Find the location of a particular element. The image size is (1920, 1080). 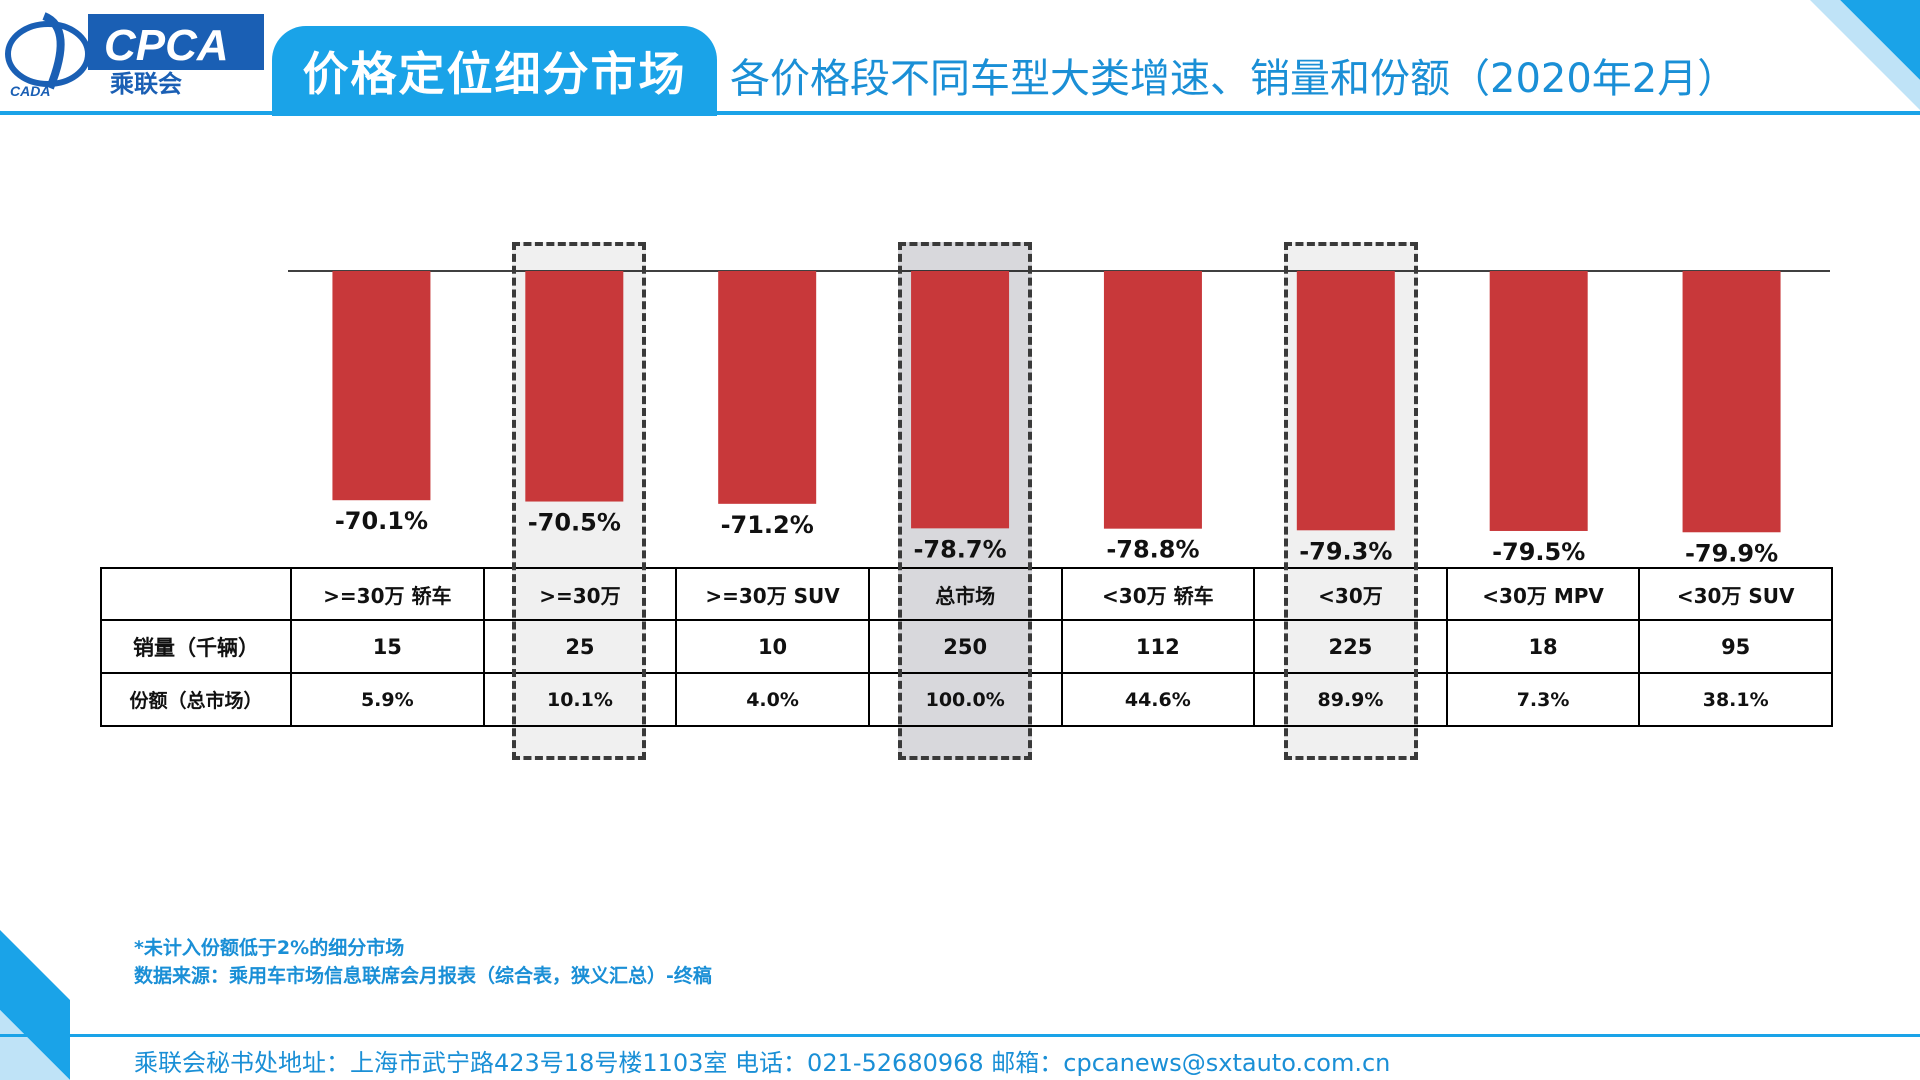

bar-value-label: -70.1% is located at coordinates (381, 521).